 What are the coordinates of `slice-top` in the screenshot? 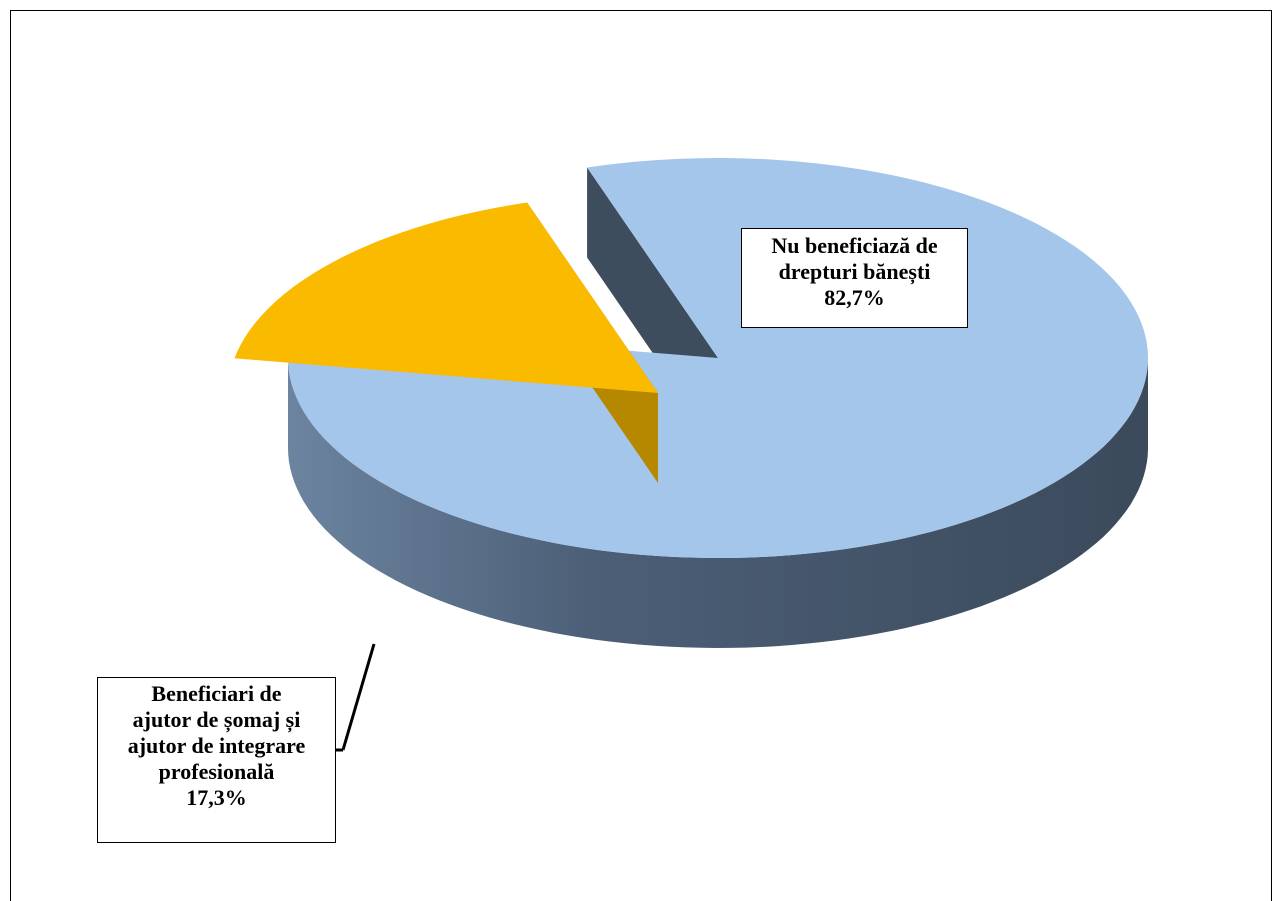 It's located at (446, 297).